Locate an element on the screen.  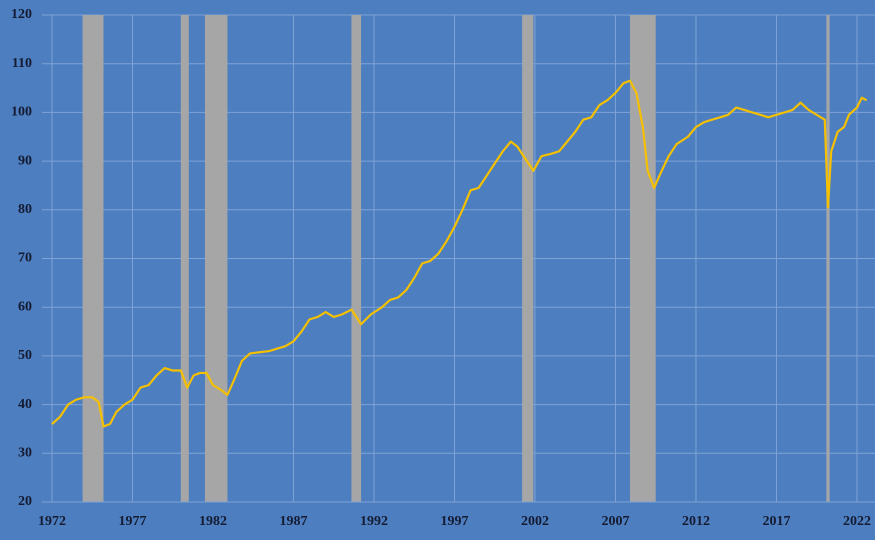
x-tick-label: 1982 is located at coordinates (213, 521).